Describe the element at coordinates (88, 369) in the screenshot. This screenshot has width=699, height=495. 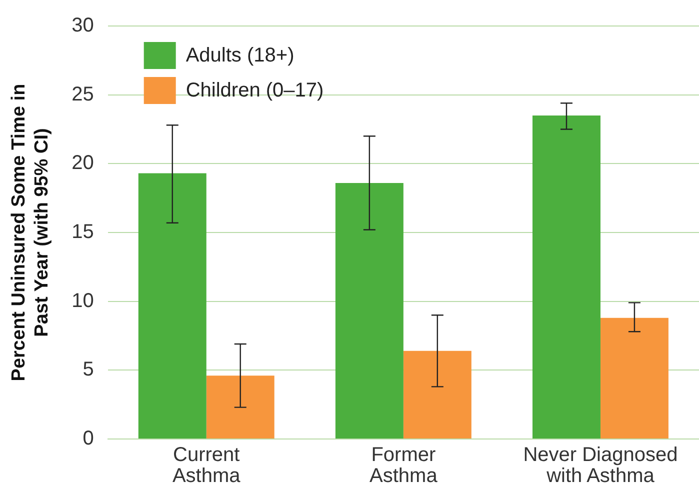
I see `y-tick-label: 5` at that location.